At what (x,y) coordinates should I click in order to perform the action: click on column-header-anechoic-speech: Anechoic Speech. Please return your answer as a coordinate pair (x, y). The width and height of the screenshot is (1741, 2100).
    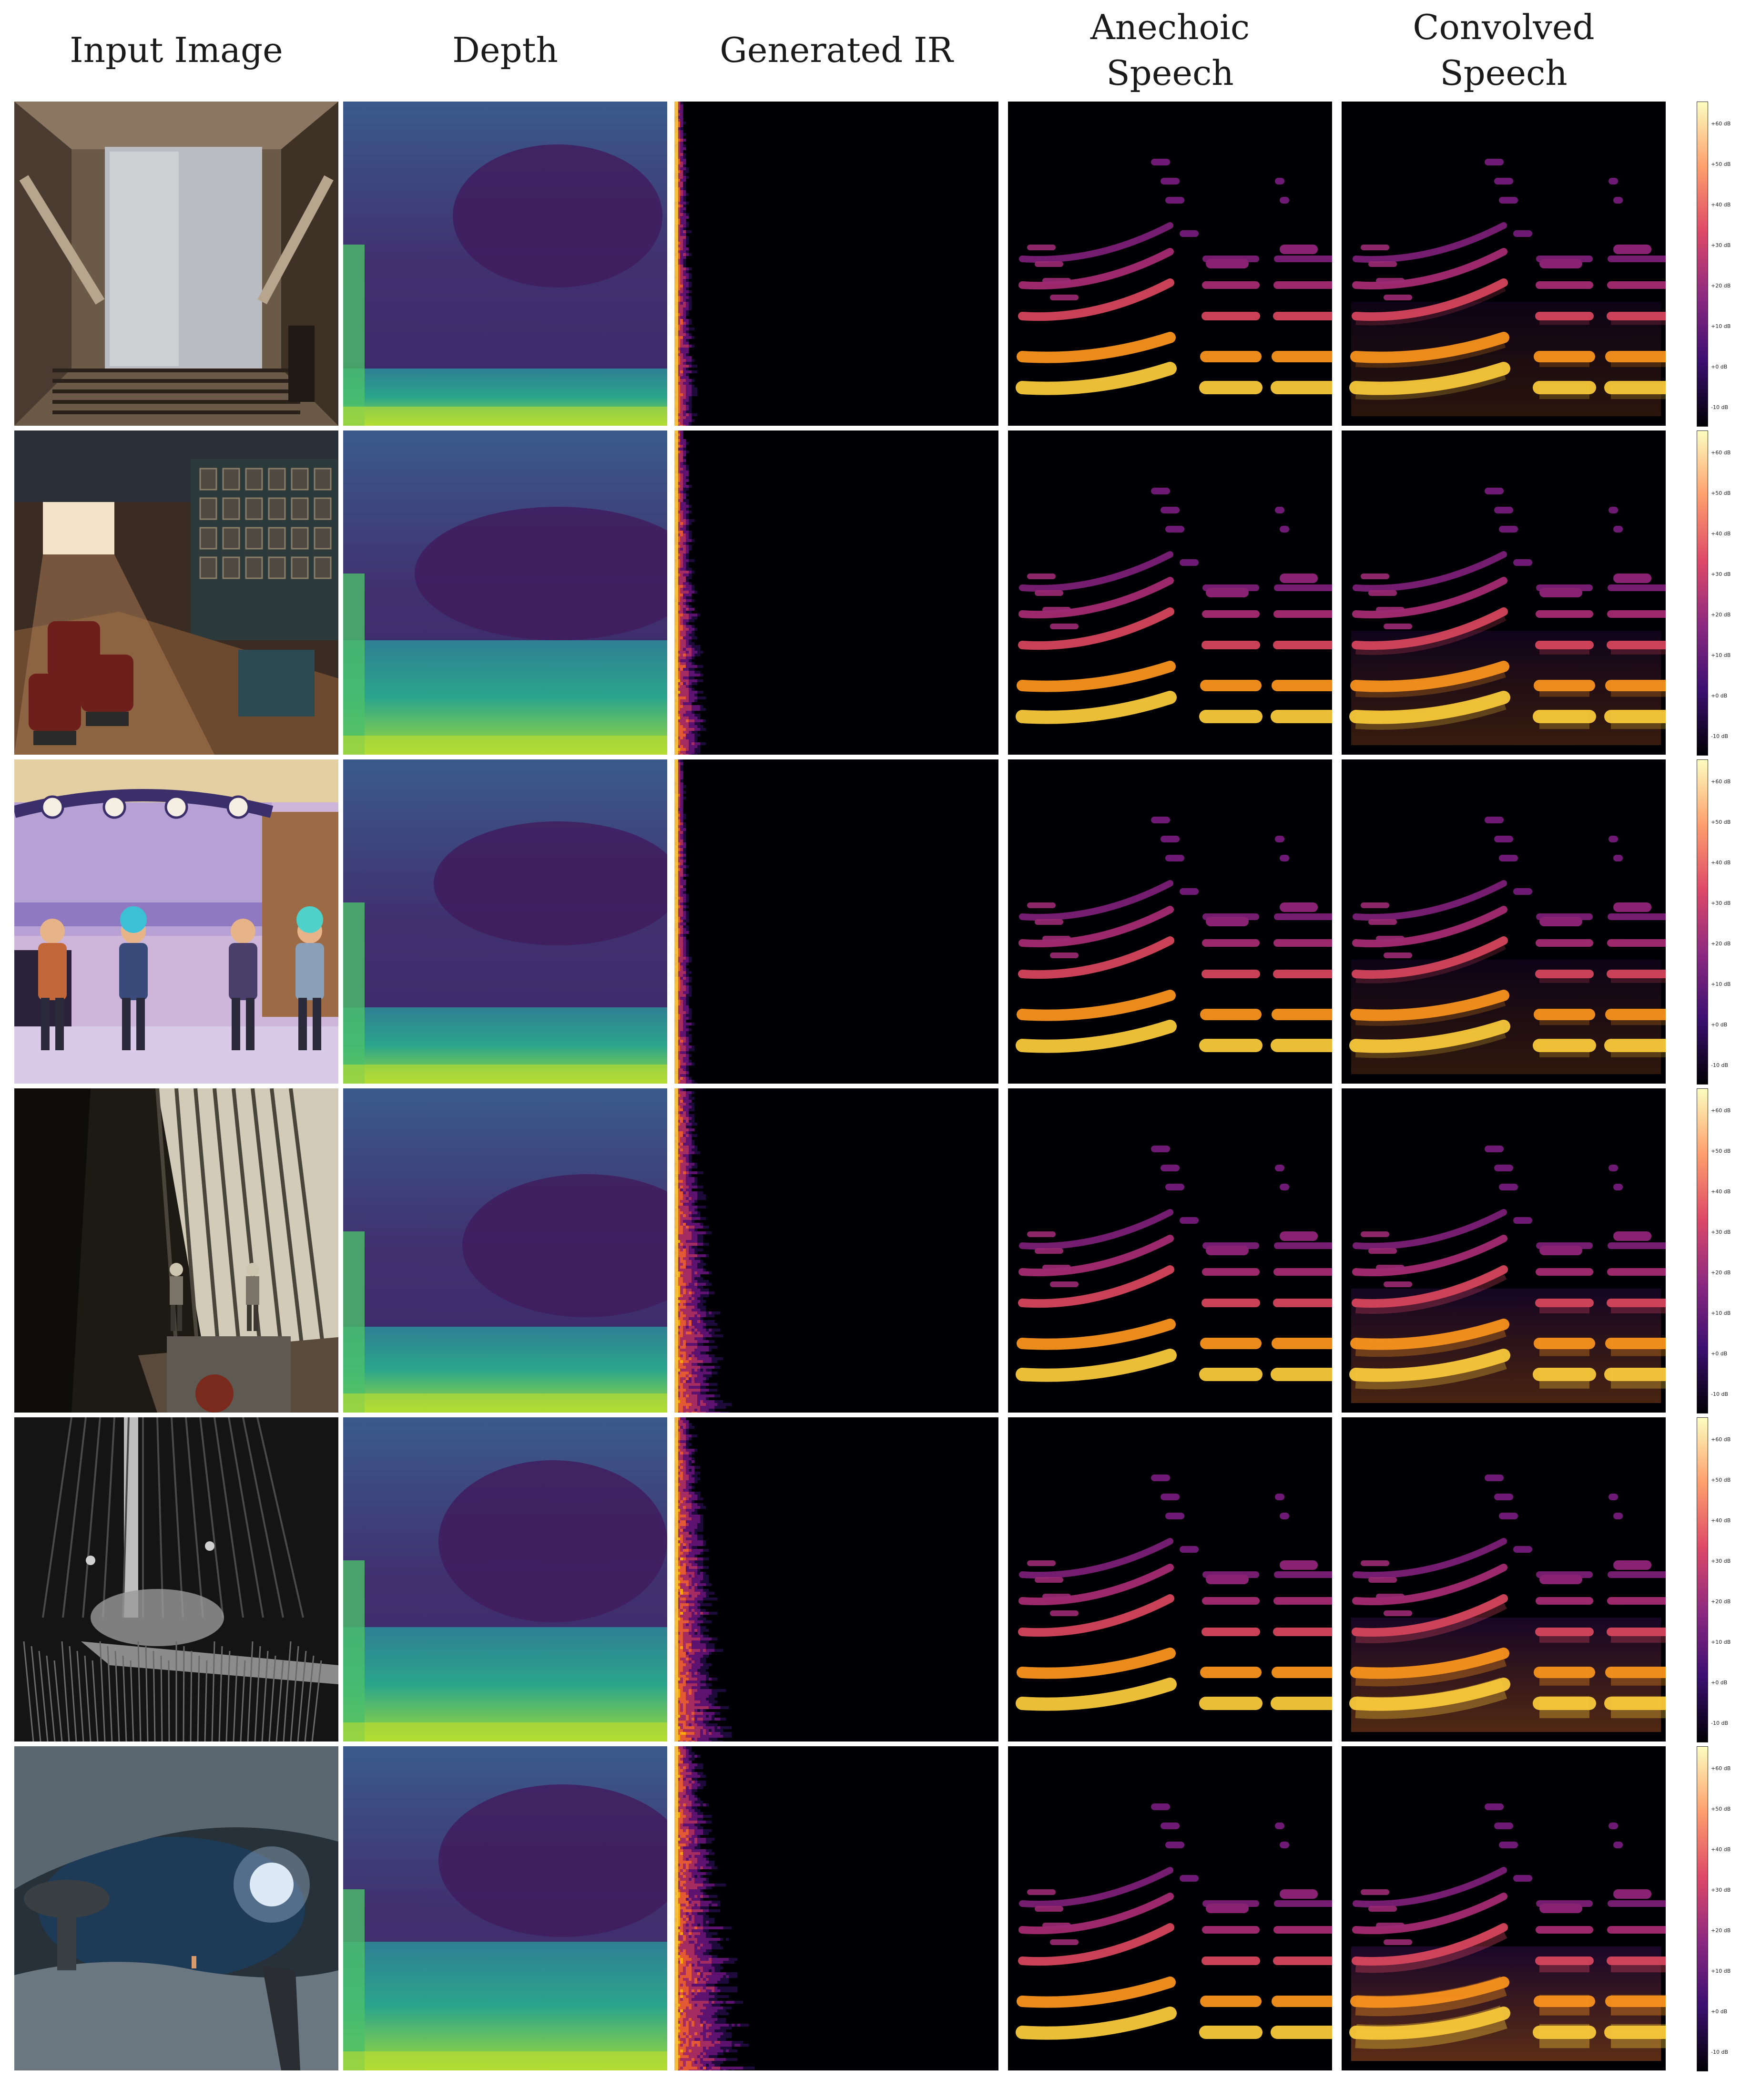
    Looking at the image, I should click on (1170, 50).